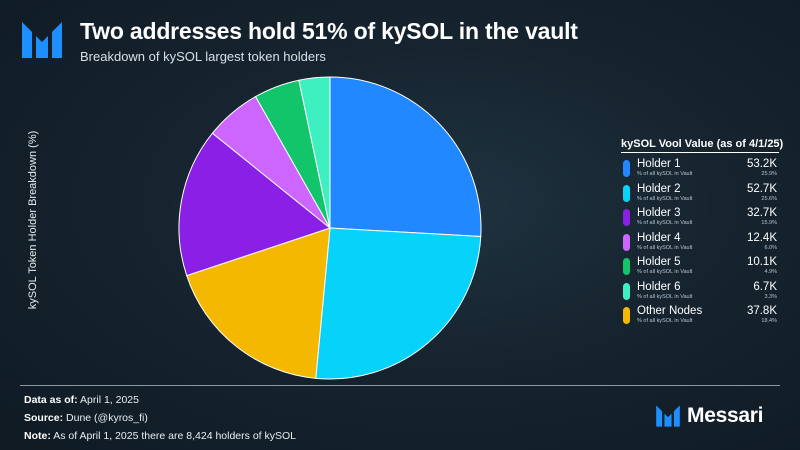 This screenshot has width=800, height=450. I want to click on pie-slice-other-nodes, so click(258, 303).